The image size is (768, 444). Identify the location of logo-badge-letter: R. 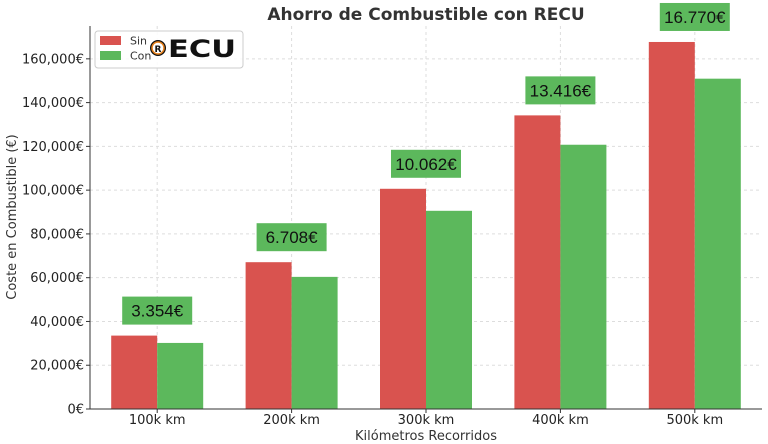
(158, 50).